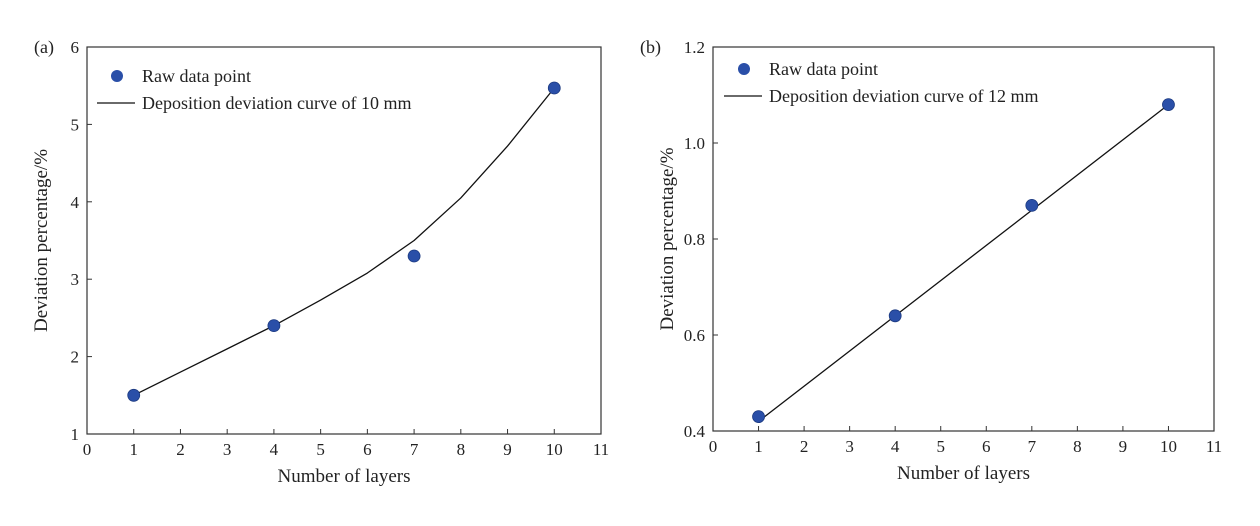 The width and height of the screenshot is (1260, 526). Describe the element at coordinates (694, 335) in the screenshot. I see `y-tick-label: 0.6` at that location.